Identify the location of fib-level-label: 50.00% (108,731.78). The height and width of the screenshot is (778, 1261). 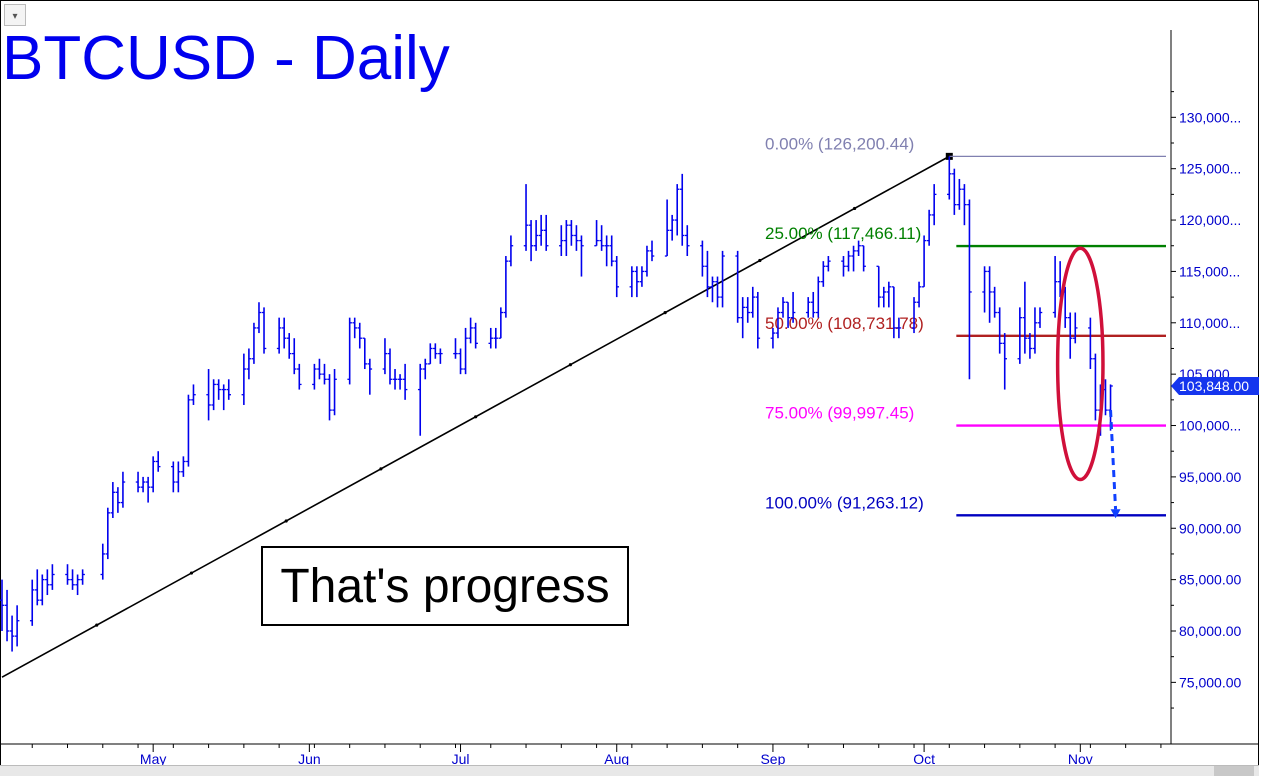
(844, 323).